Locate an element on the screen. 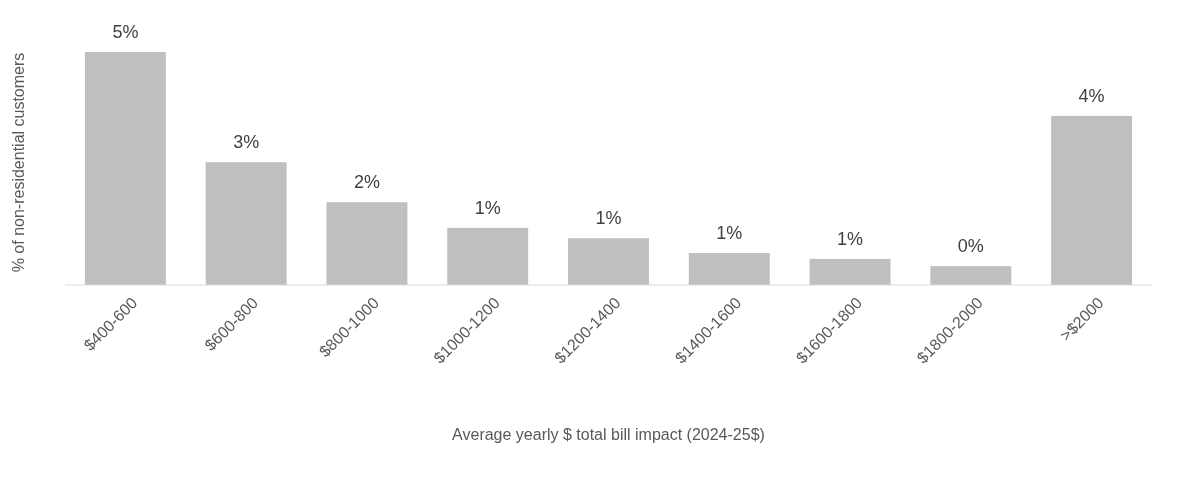 The height and width of the screenshot is (502, 1203). data-label: 2% is located at coordinates (366, 182).